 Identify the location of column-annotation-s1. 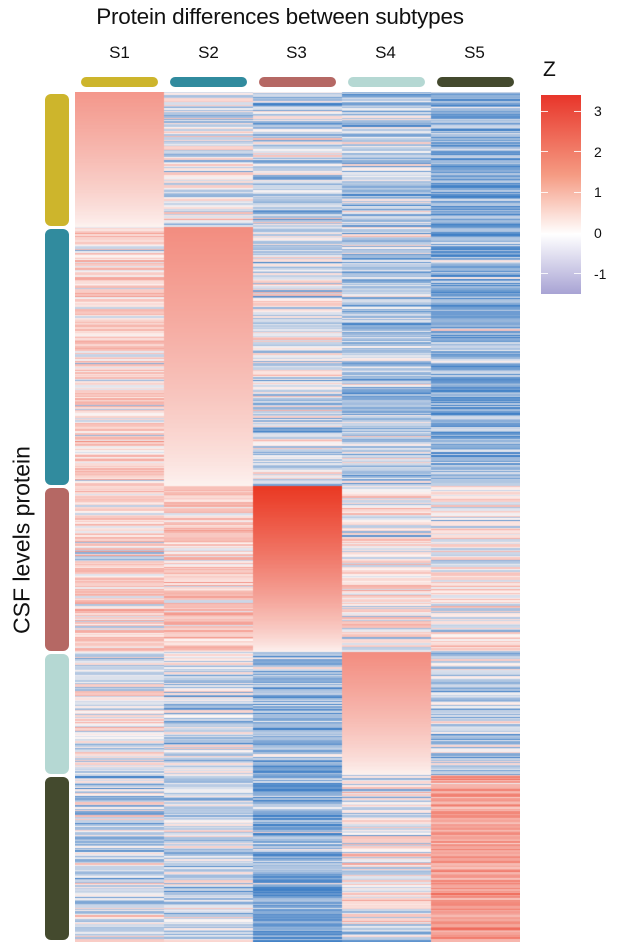
(119, 82).